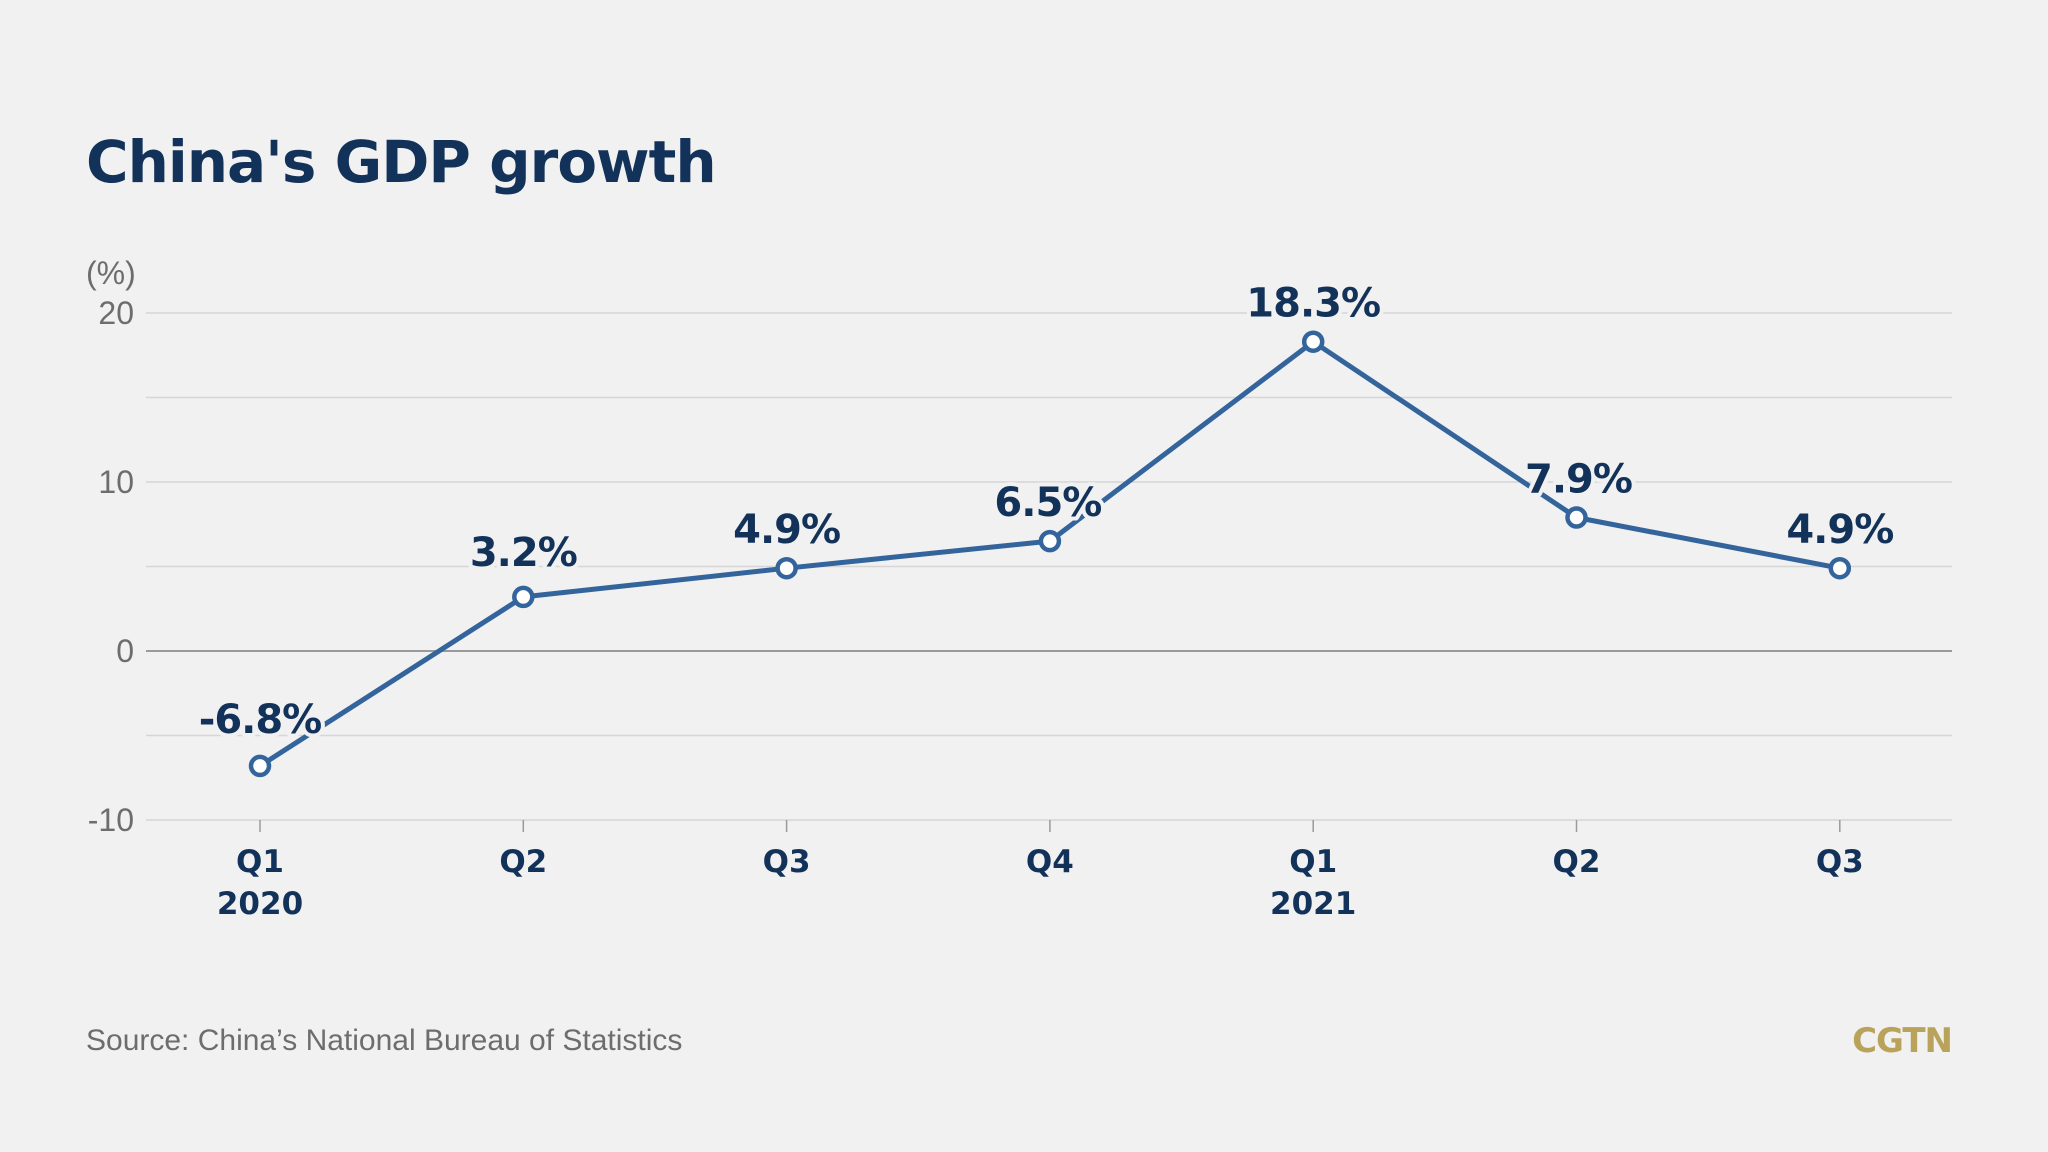 Image resolution: width=2048 pixels, height=1152 pixels. I want to click on x-tick-year-label: 2020, so click(260, 904).